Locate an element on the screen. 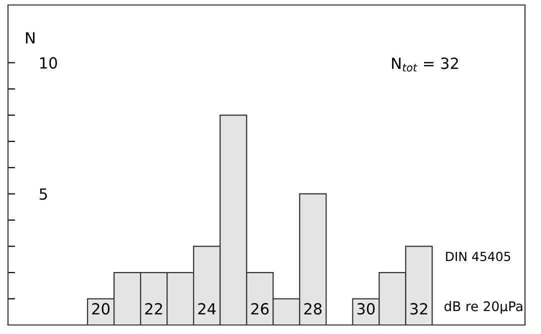 The height and width of the screenshot is (334, 541). x-axis-title: dB re 20μPa is located at coordinates (483, 307).